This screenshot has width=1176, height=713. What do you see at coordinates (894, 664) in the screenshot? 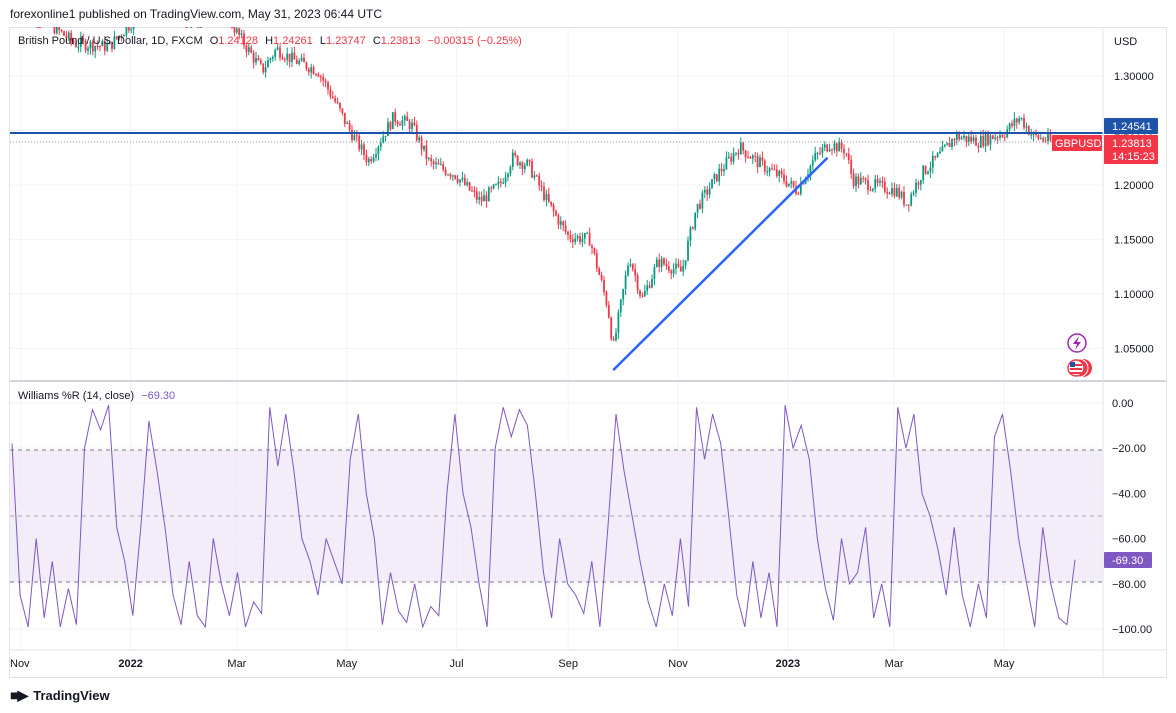
I see `time-tick-label: Mar` at bounding box center [894, 664].